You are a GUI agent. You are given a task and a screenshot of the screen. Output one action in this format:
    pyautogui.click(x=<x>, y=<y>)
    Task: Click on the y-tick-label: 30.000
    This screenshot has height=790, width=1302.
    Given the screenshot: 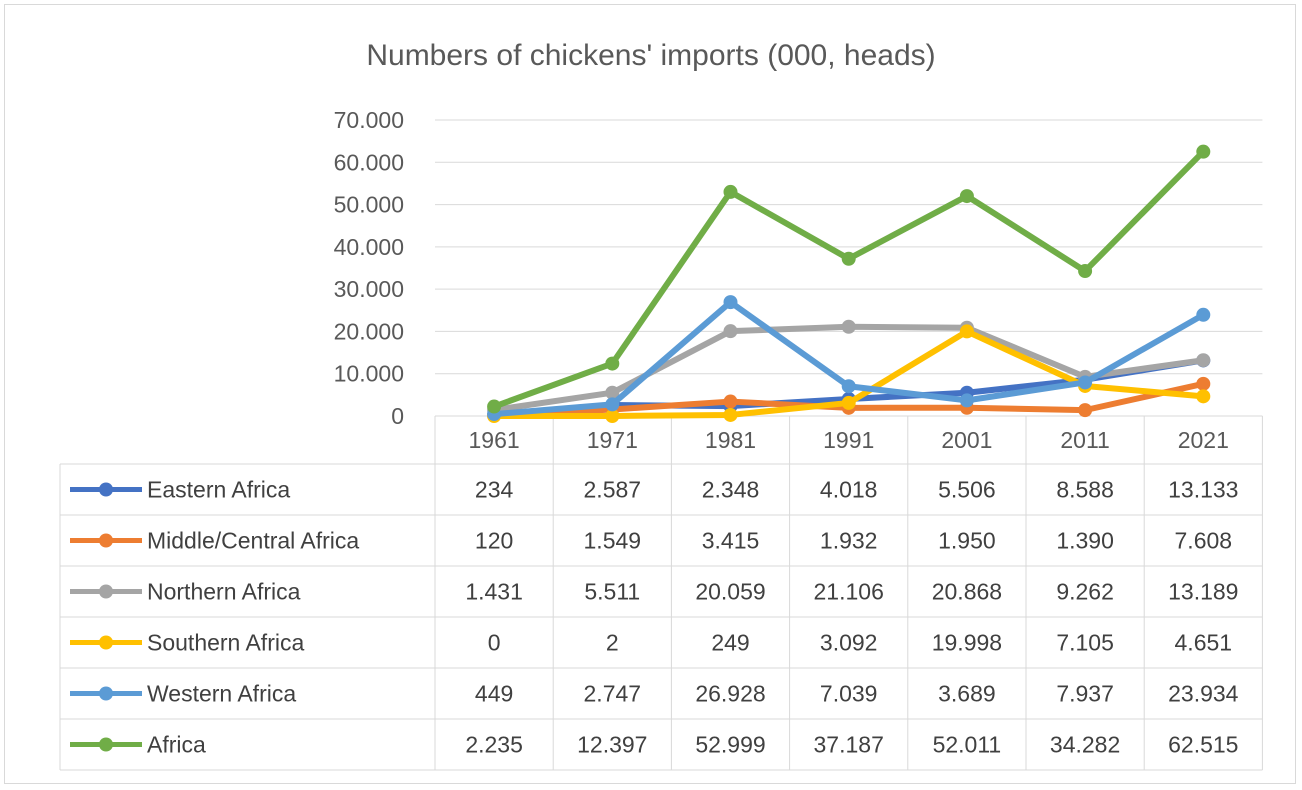 What is the action you would take?
    pyautogui.click(x=369, y=289)
    